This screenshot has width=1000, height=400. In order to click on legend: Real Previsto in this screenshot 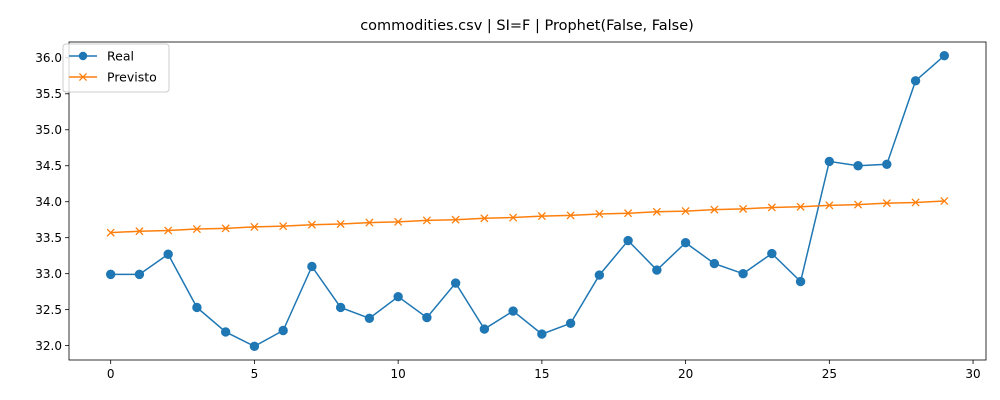, I will do `click(116, 68)`.